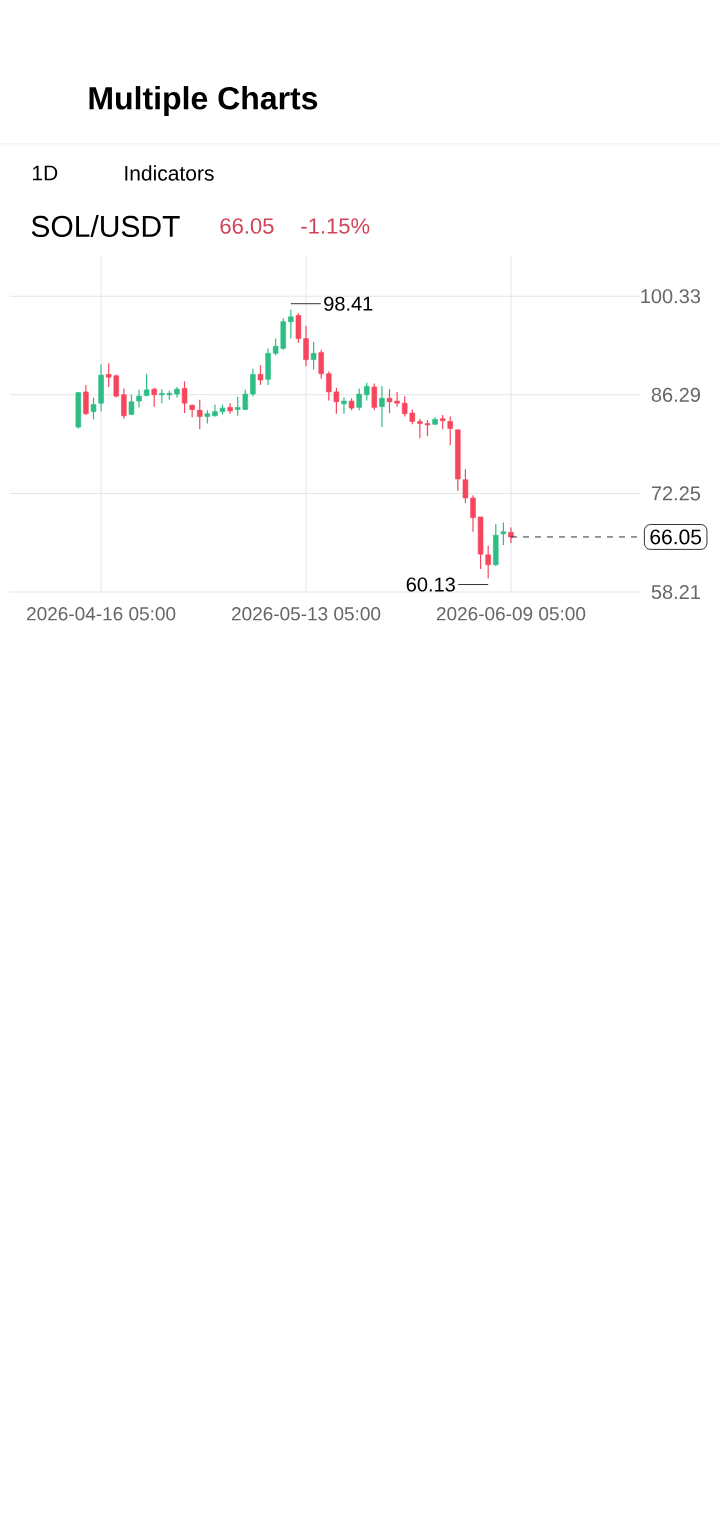  I want to click on text: 66.05, so click(247, 226).